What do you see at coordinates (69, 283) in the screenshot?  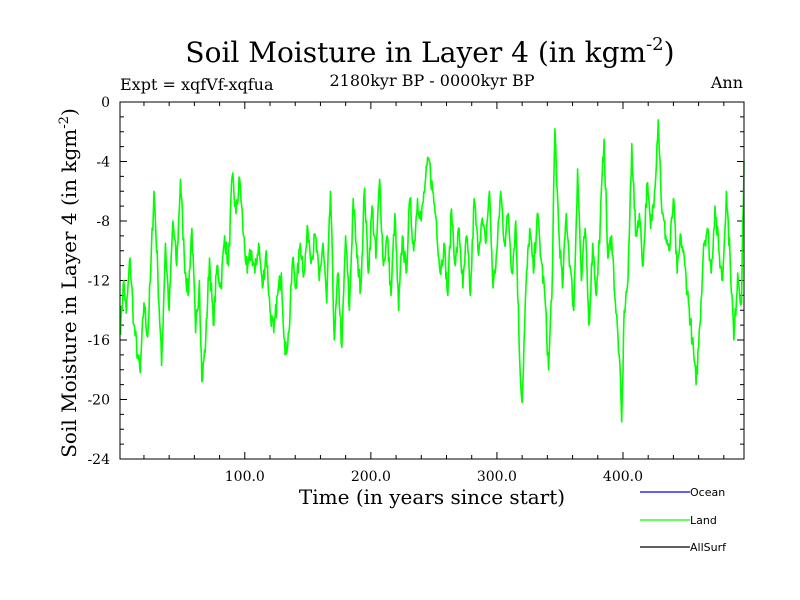 I see `y-axis-label: Soil Moisture in Layer 4 (in kgm-2)` at bounding box center [69, 283].